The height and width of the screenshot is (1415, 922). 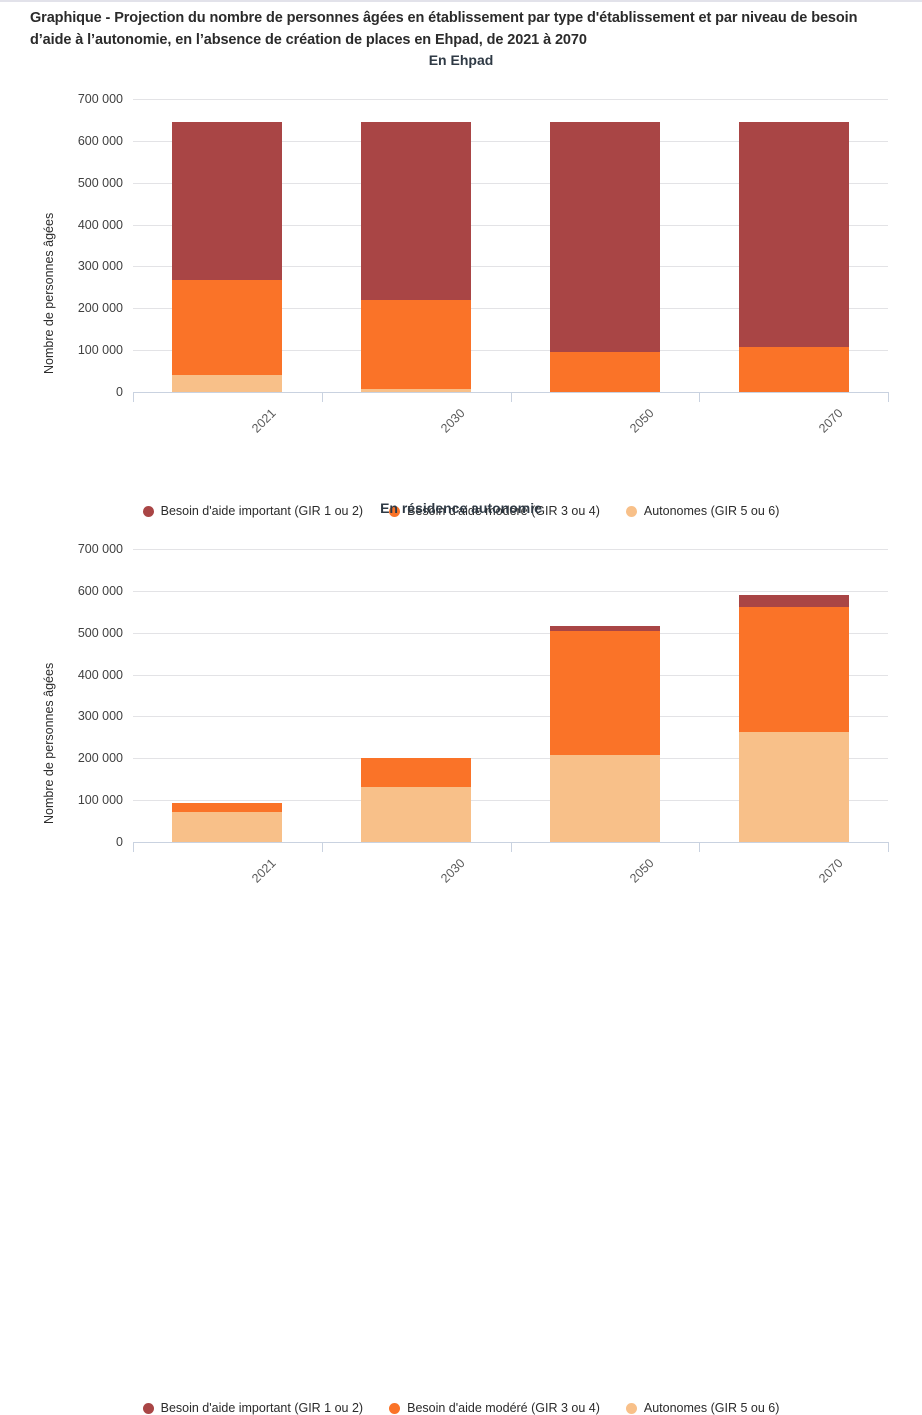 I want to click on y-axis-label-residence-autonomie: Nombre de personnes âgées, so click(x=49, y=743).